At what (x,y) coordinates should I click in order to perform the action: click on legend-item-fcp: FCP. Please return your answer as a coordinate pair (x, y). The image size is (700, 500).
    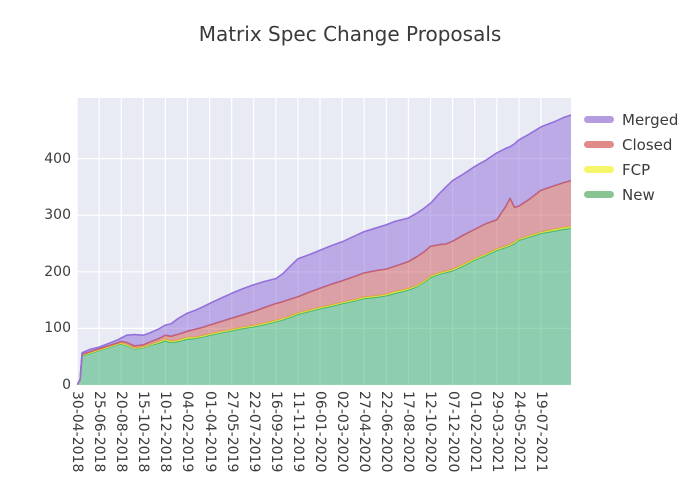
    Looking at the image, I should click on (631, 169).